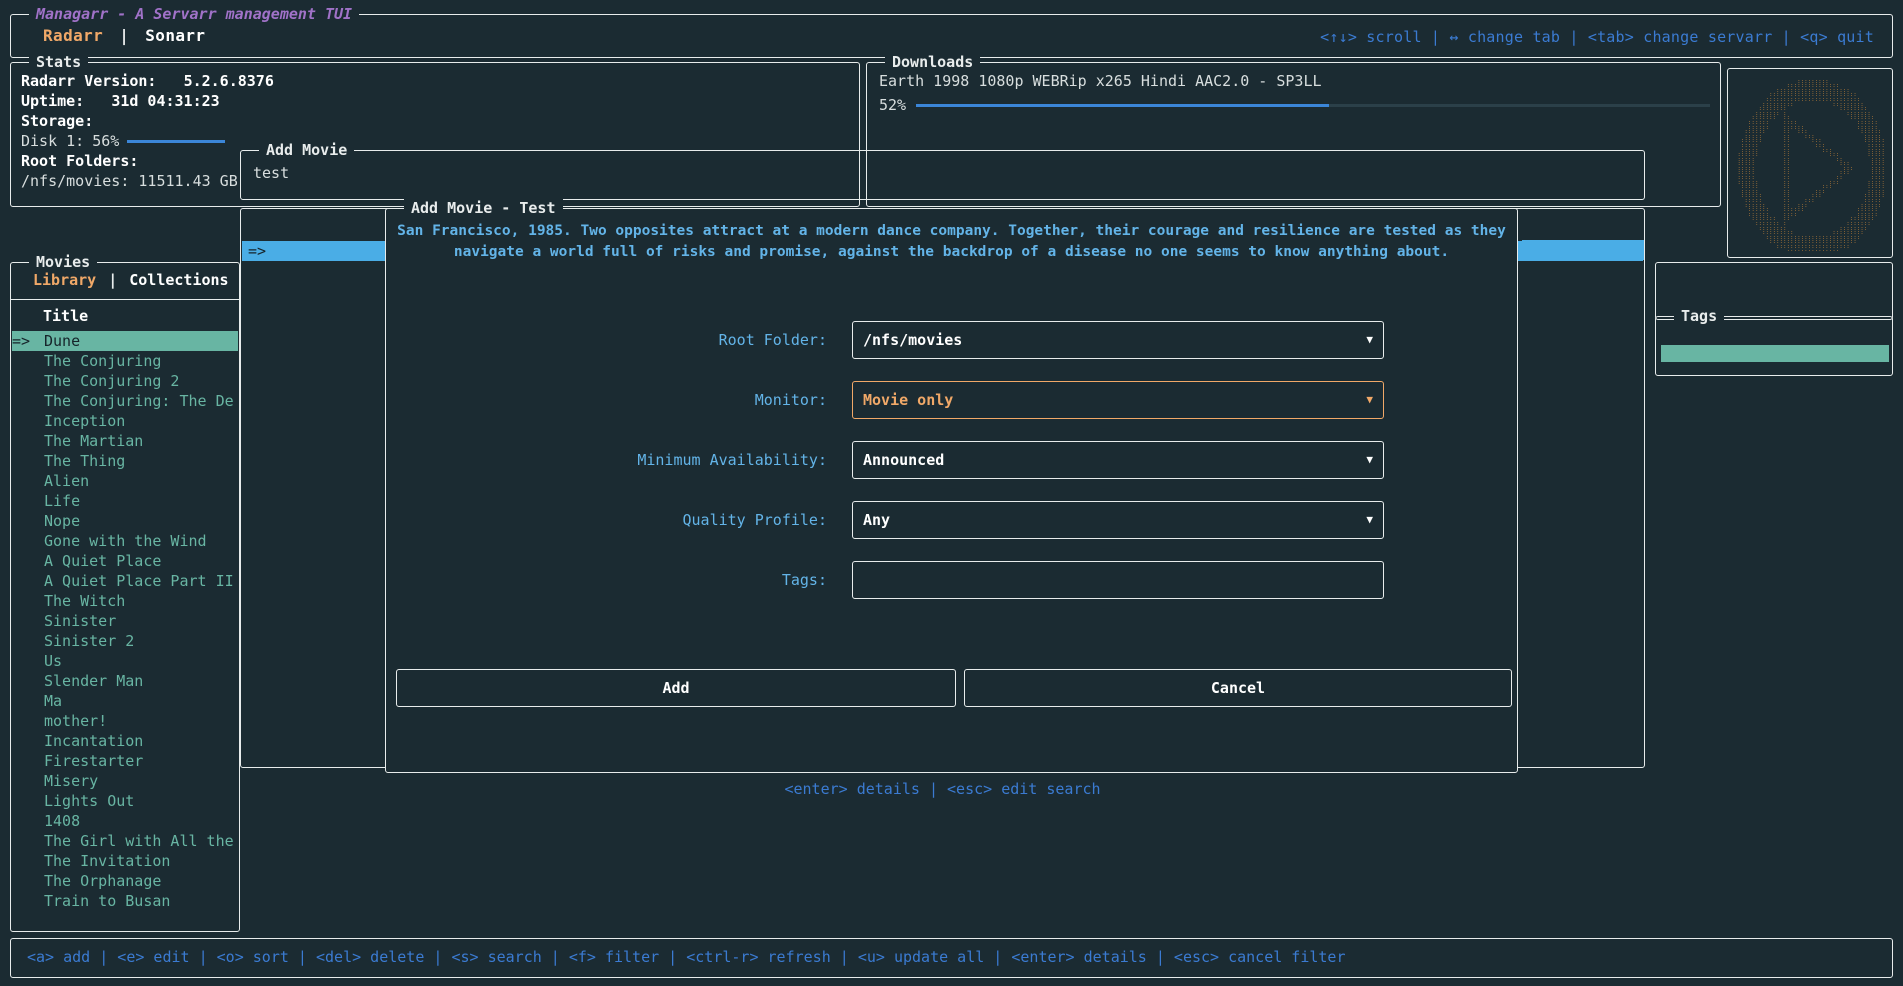 The width and height of the screenshot is (1903, 986). I want to click on movie-list-item: =>Alien, so click(125, 481).